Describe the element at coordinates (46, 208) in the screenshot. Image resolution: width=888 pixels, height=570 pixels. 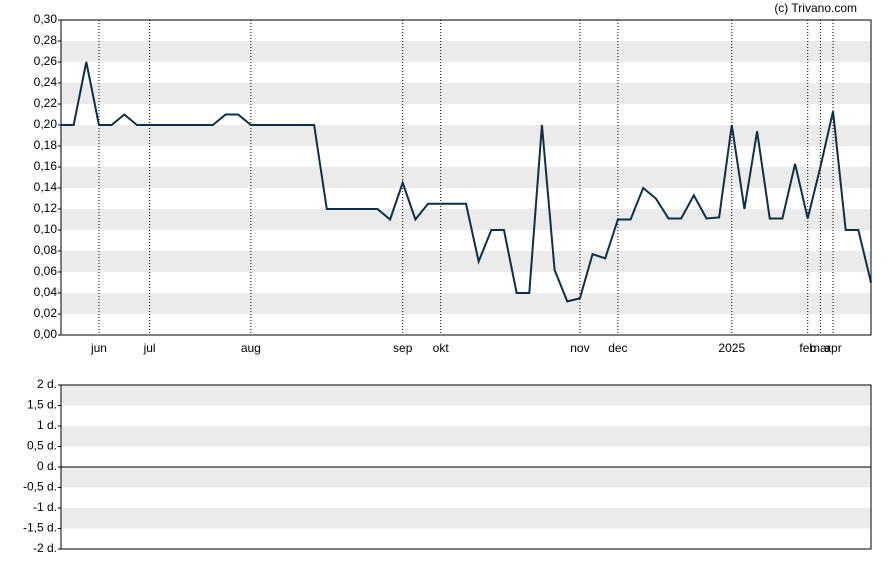
I see `y-tick-label: 0,12` at that location.